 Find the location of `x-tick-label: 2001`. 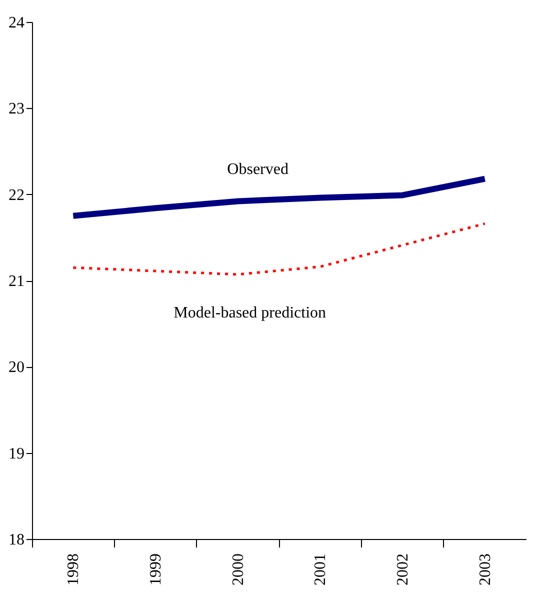

x-tick-label: 2001 is located at coordinates (321, 570).